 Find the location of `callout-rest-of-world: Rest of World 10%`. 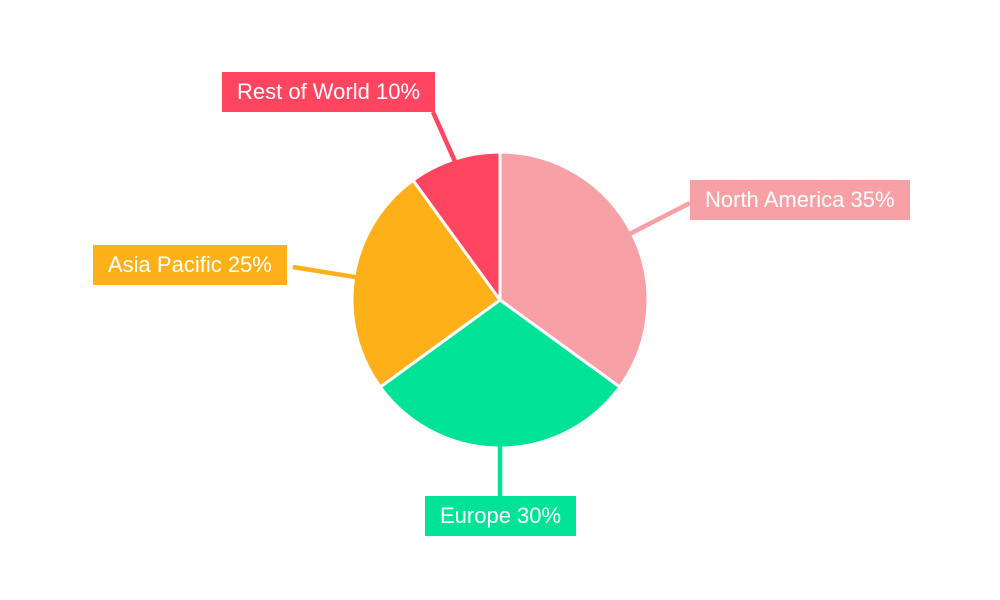

callout-rest-of-world: Rest of World 10% is located at coordinates (329, 92).